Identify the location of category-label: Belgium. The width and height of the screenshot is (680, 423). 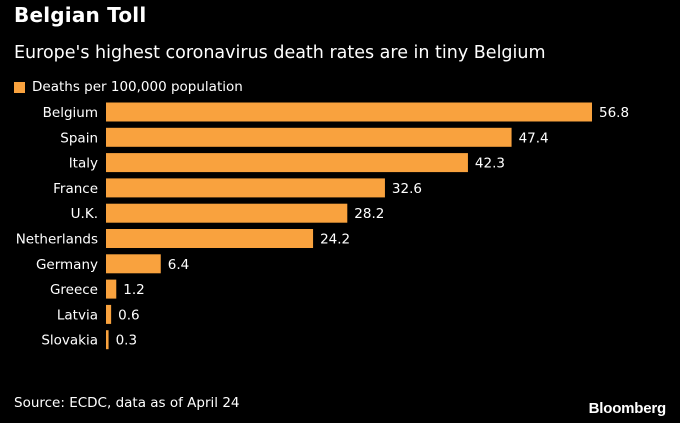
(70, 113).